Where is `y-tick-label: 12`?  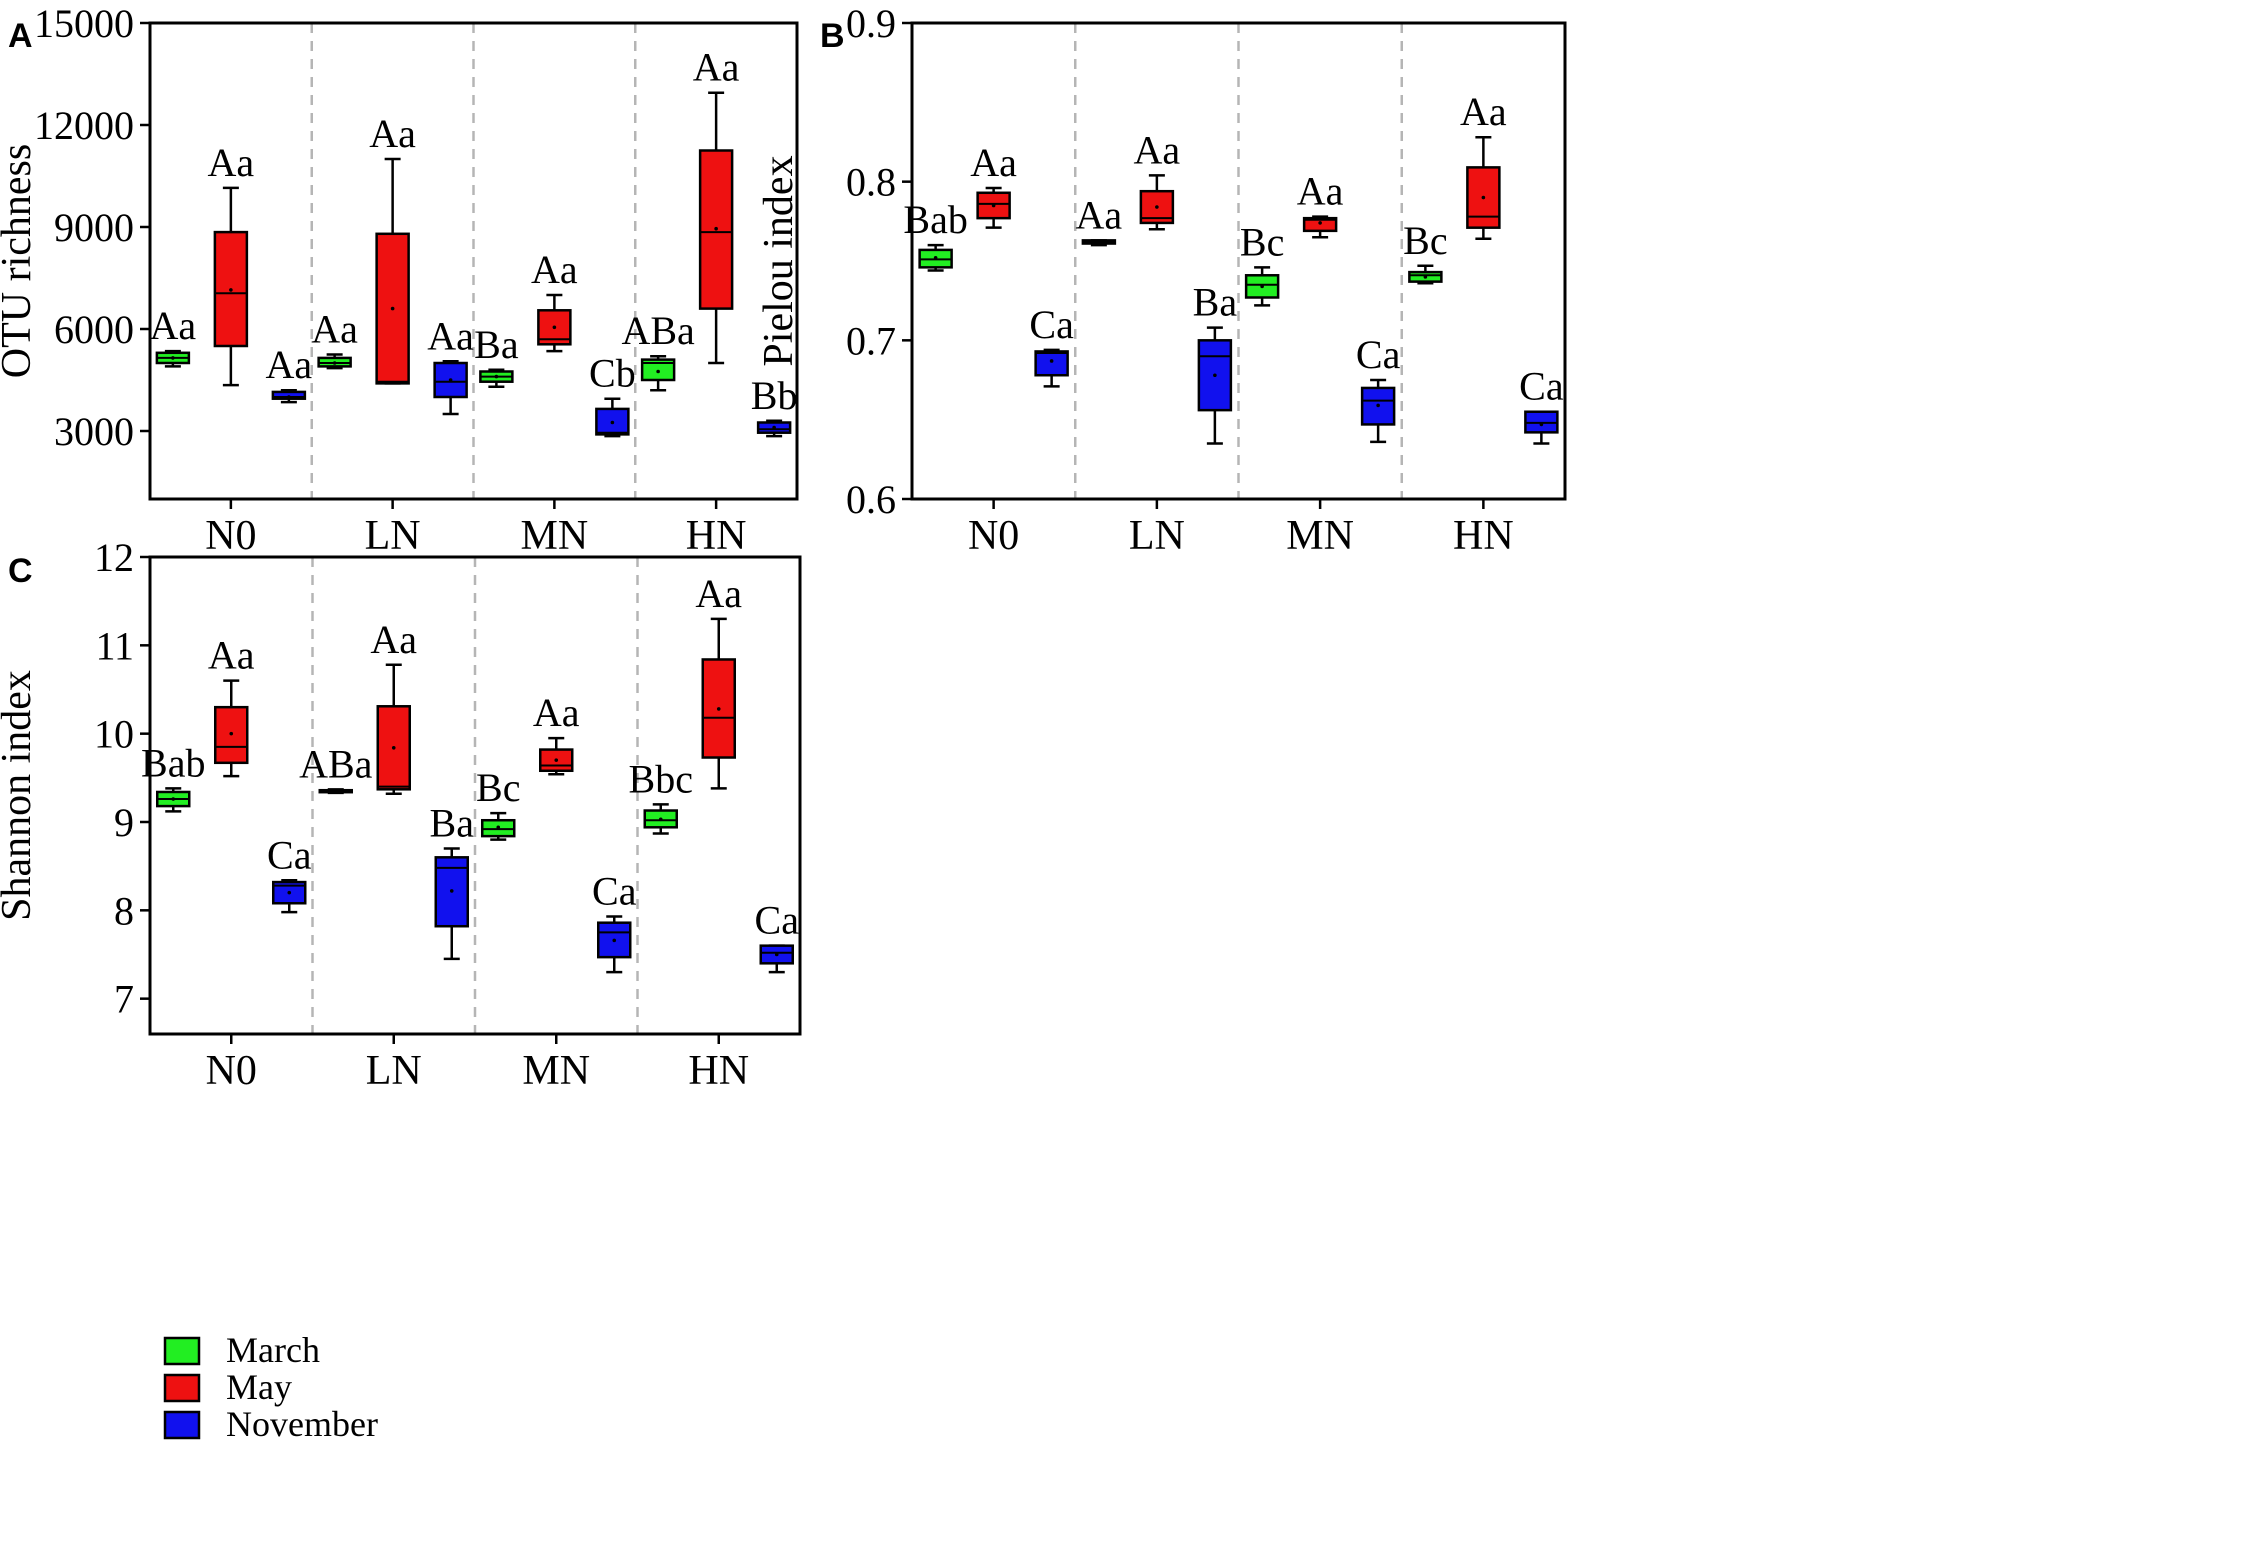 y-tick-label: 12 is located at coordinates (114, 557).